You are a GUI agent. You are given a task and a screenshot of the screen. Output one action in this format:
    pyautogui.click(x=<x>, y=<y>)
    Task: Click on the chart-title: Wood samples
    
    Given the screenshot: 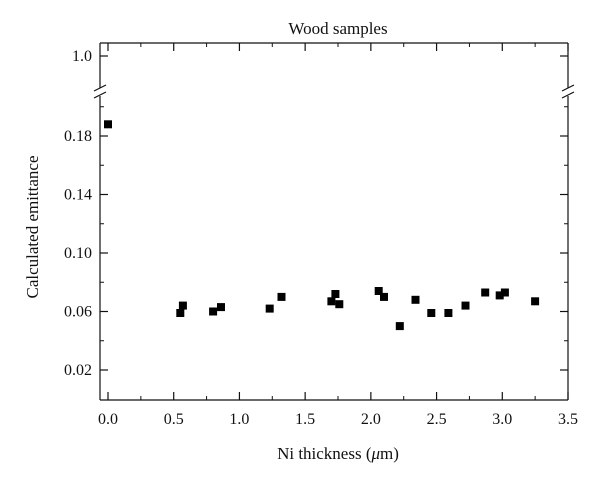 What is the action you would take?
    pyautogui.click(x=337, y=28)
    